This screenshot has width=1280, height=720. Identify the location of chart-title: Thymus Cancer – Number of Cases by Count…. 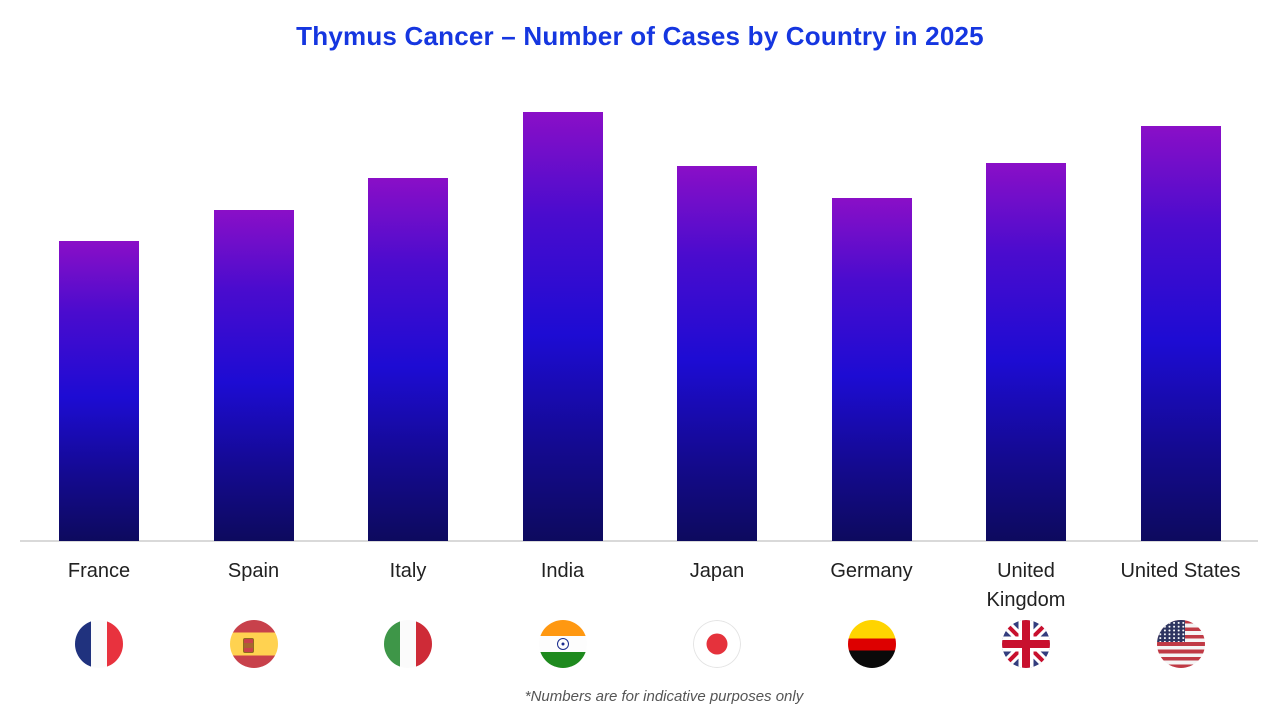
(640, 36).